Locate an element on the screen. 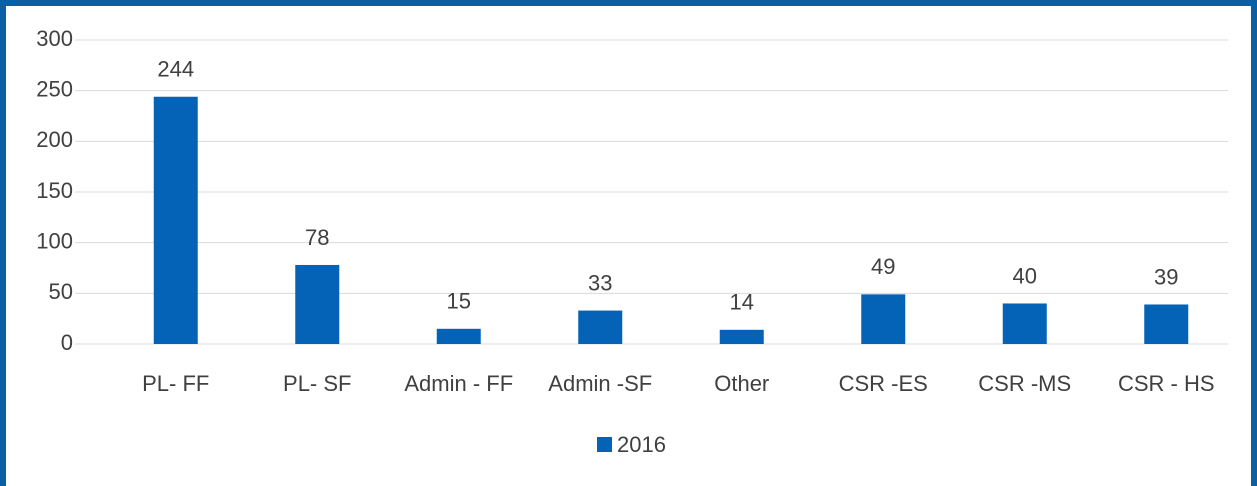 Image resolution: width=1257 pixels, height=486 pixels. y-tick-label: 0 is located at coordinates (67, 342).